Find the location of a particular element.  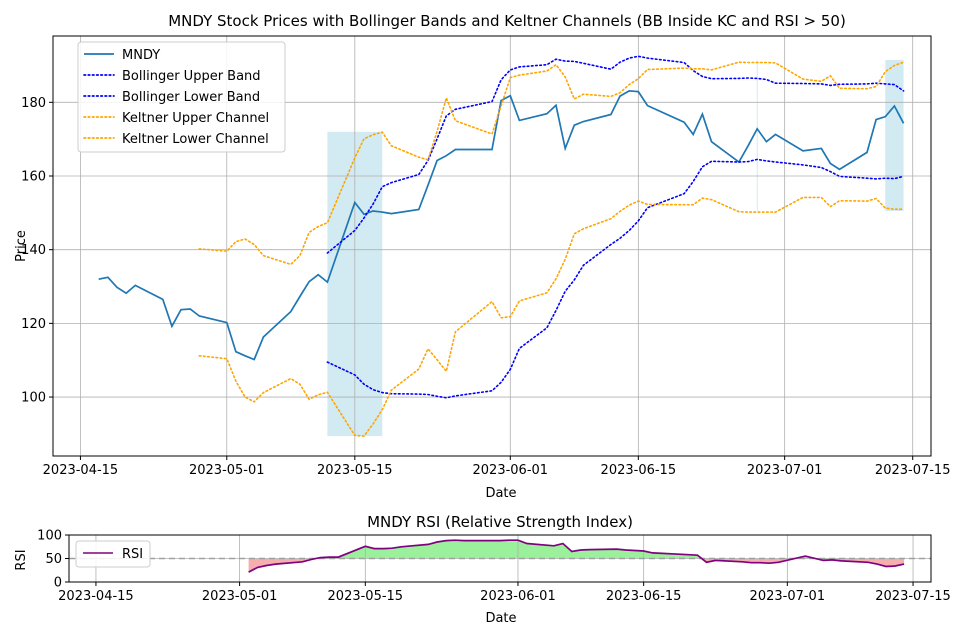

rsi-line is located at coordinates (576, 556).